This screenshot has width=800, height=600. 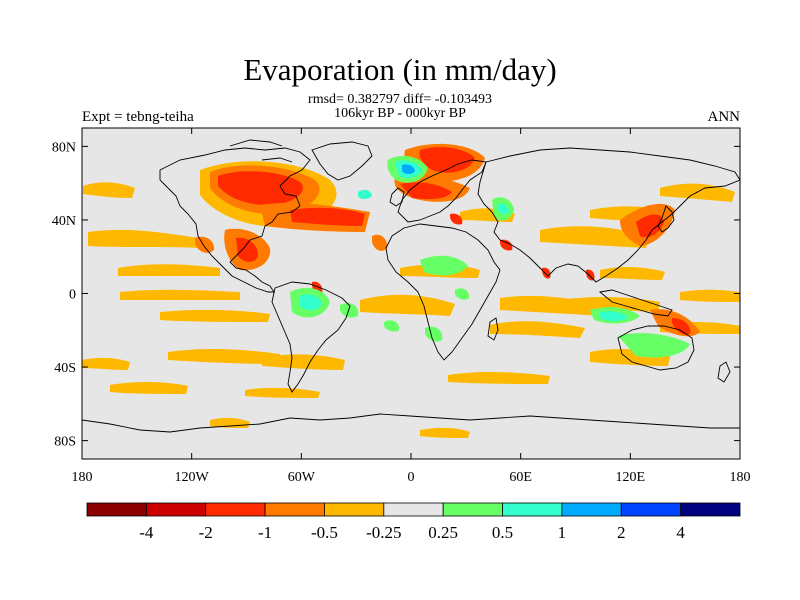 I want to click on x-tick-label: 120W, so click(x=192, y=477).